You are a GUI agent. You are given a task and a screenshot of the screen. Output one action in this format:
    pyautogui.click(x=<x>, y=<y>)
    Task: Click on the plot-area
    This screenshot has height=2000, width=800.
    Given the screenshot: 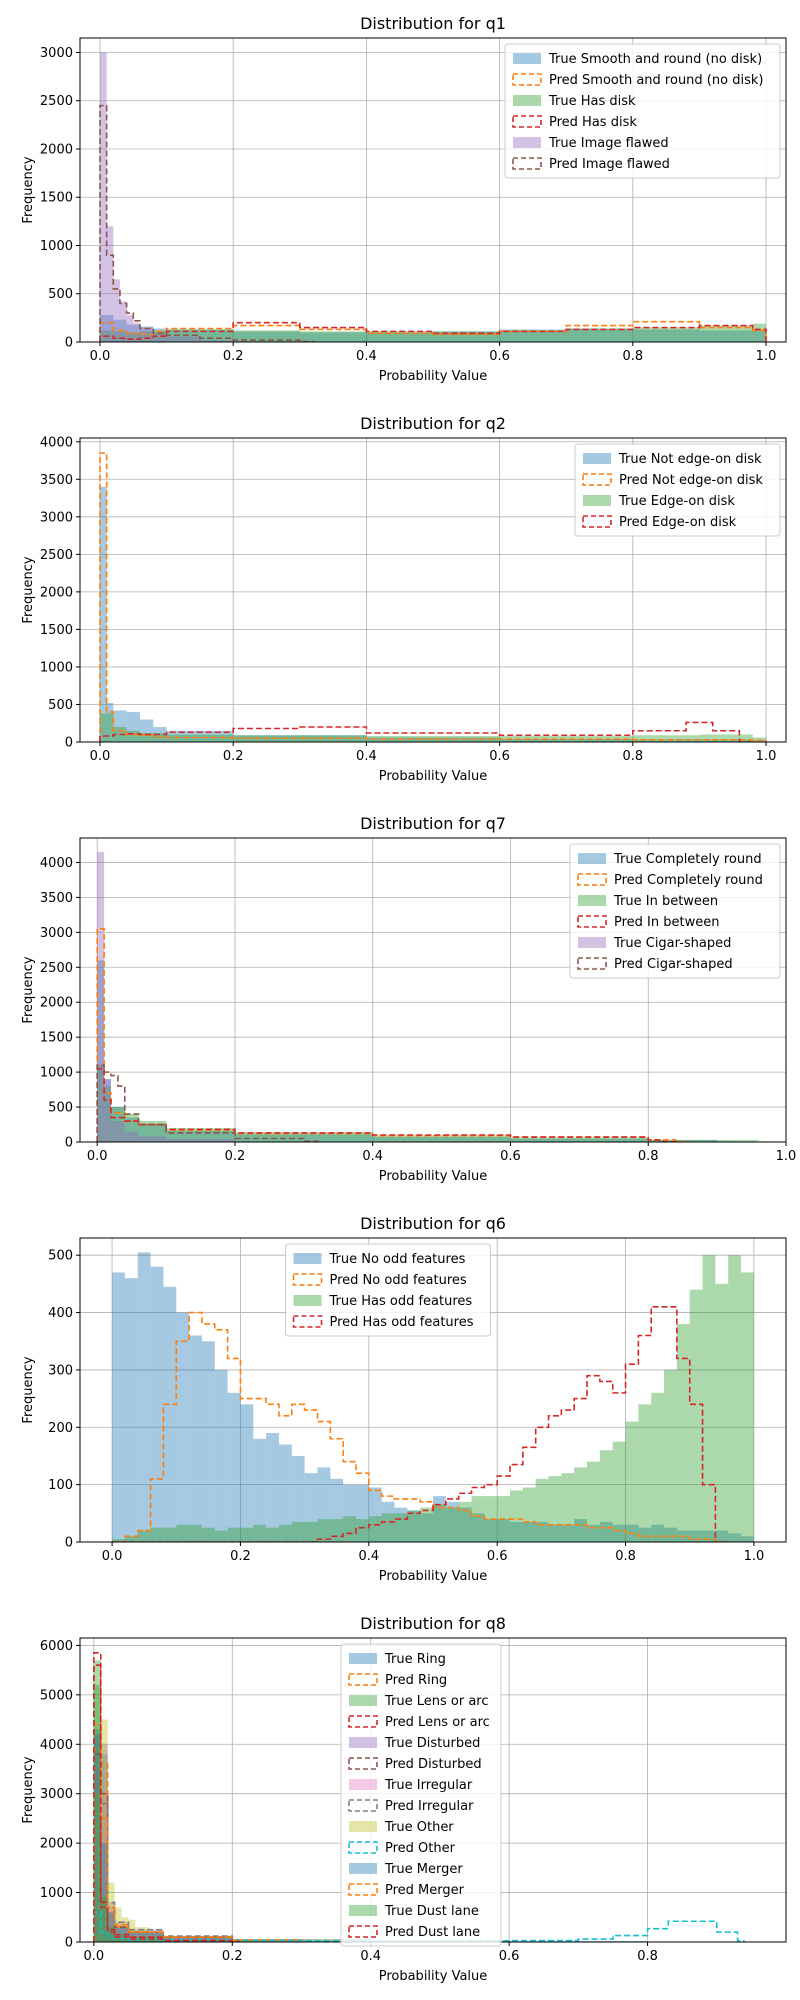 What is the action you would take?
    pyautogui.click(x=433, y=1397)
    